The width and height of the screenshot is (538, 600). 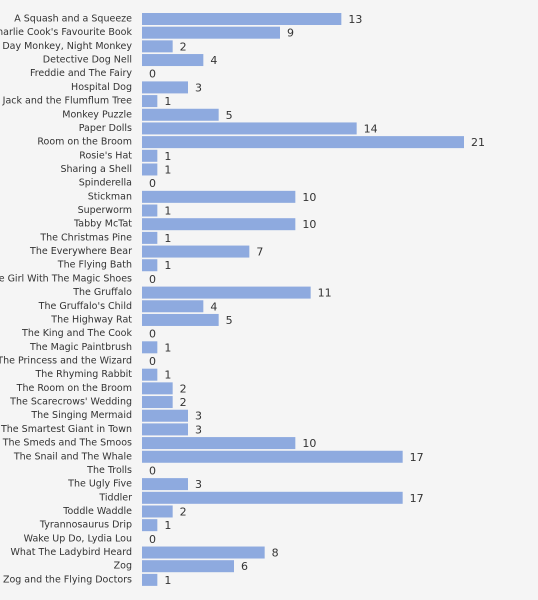 What do you see at coordinates (290, 33) in the screenshot?
I see `value-label: 9` at bounding box center [290, 33].